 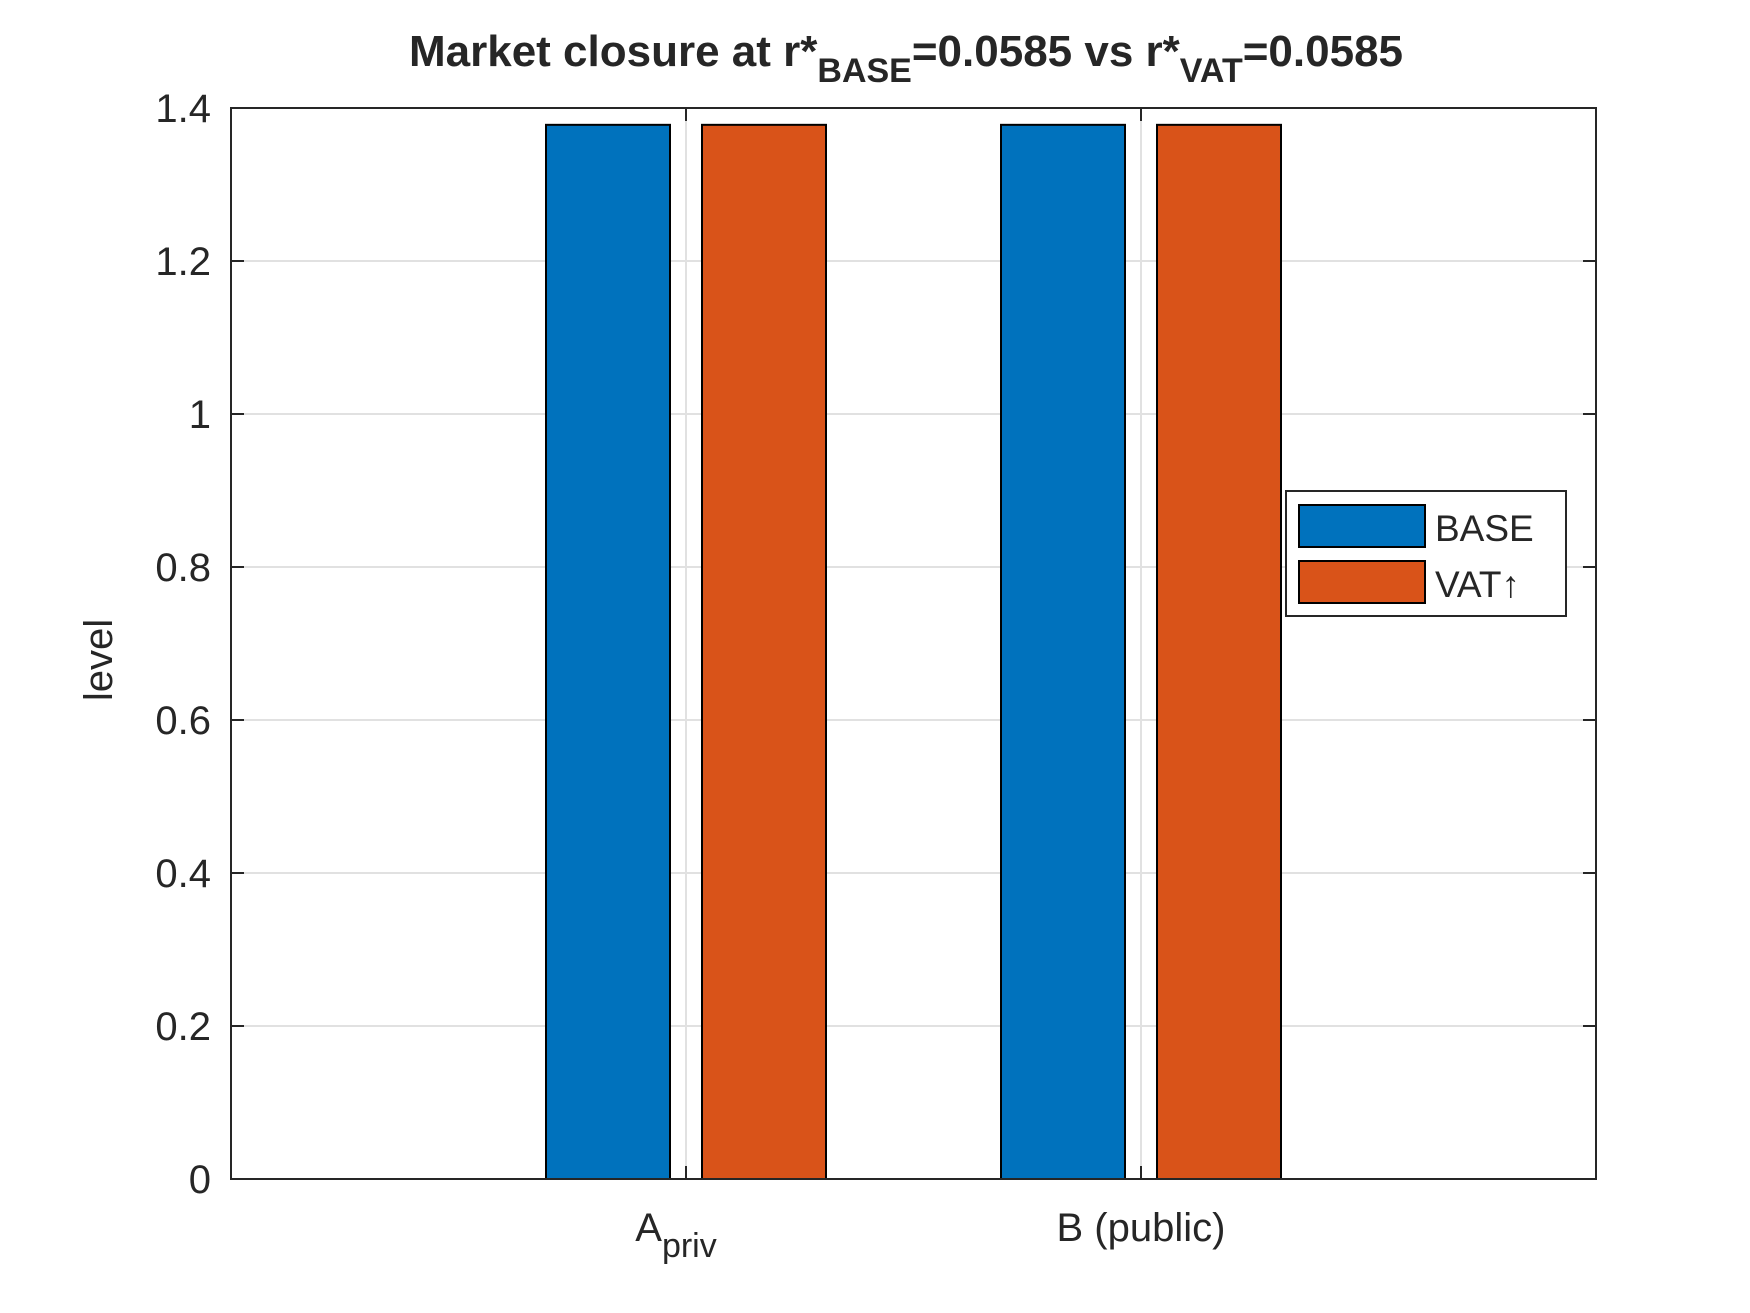 I want to click on y-tick-label: 0.8, so click(x=183, y=568).